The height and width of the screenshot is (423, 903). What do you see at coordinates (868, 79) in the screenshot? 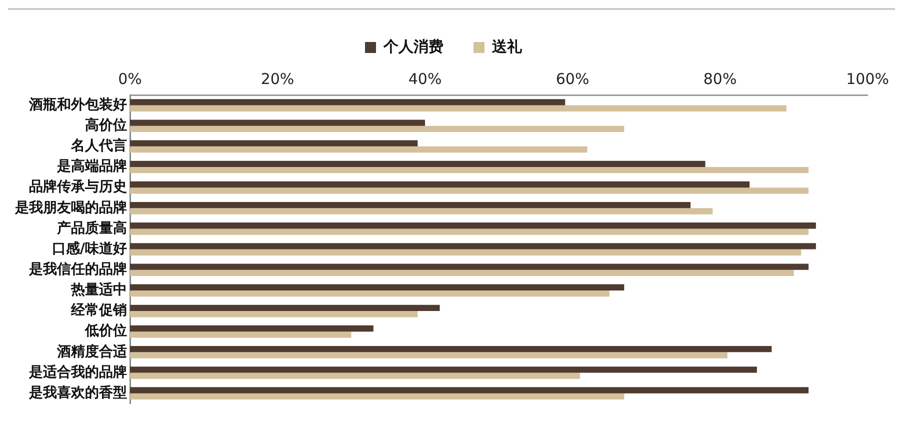
I see `x-tick-label: 100%` at bounding box center [868, 79].